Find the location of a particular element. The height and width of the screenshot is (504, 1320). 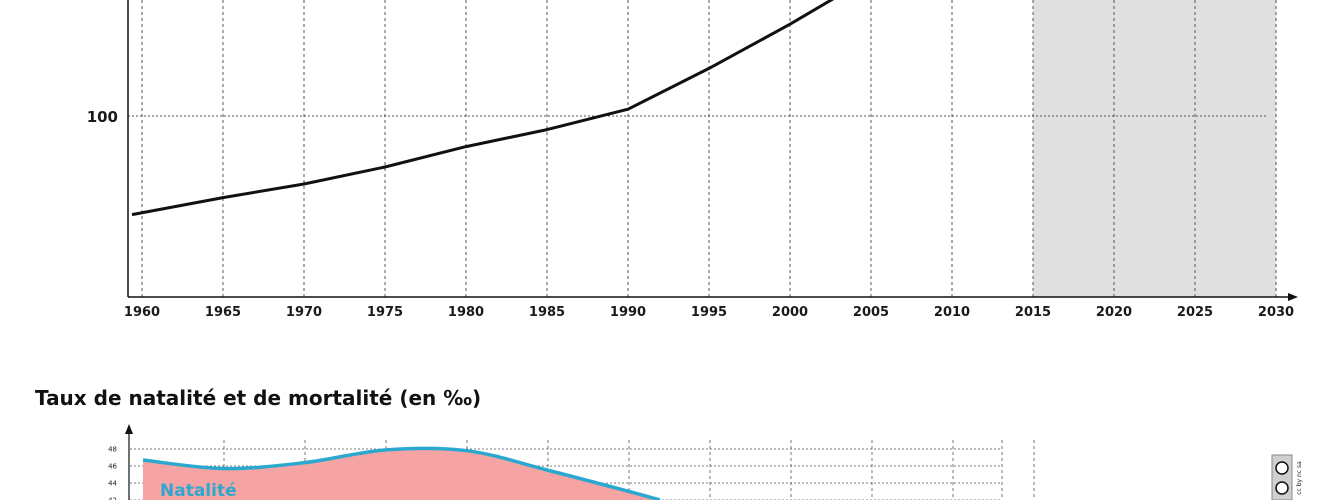

x-tick-label: 2020 is located at coordinates (1114, 312).